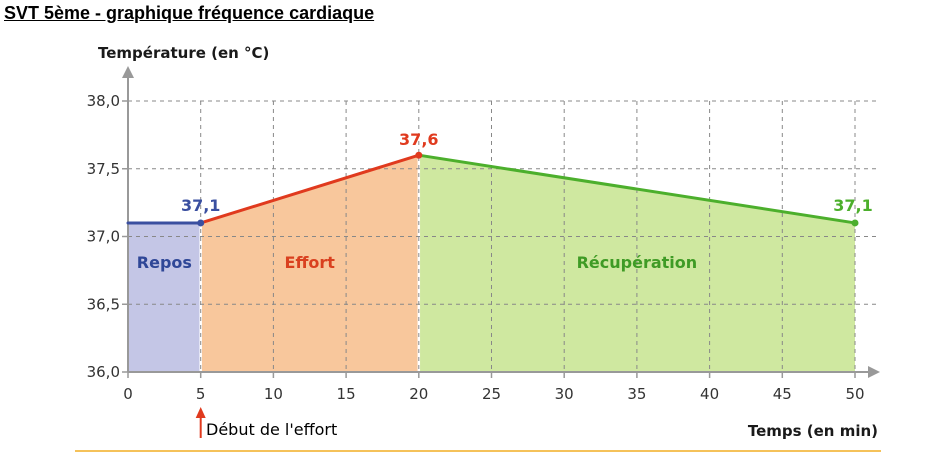  I want to click on y-axis-arrow, so click(128, 72).